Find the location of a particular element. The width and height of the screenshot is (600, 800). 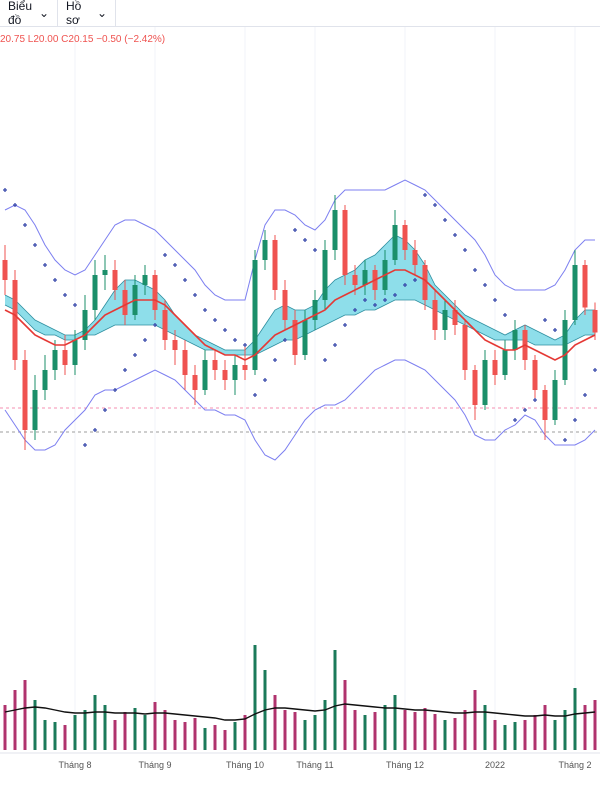

x-tick-label: Tháng 11 is located at coordinates (314, 765).